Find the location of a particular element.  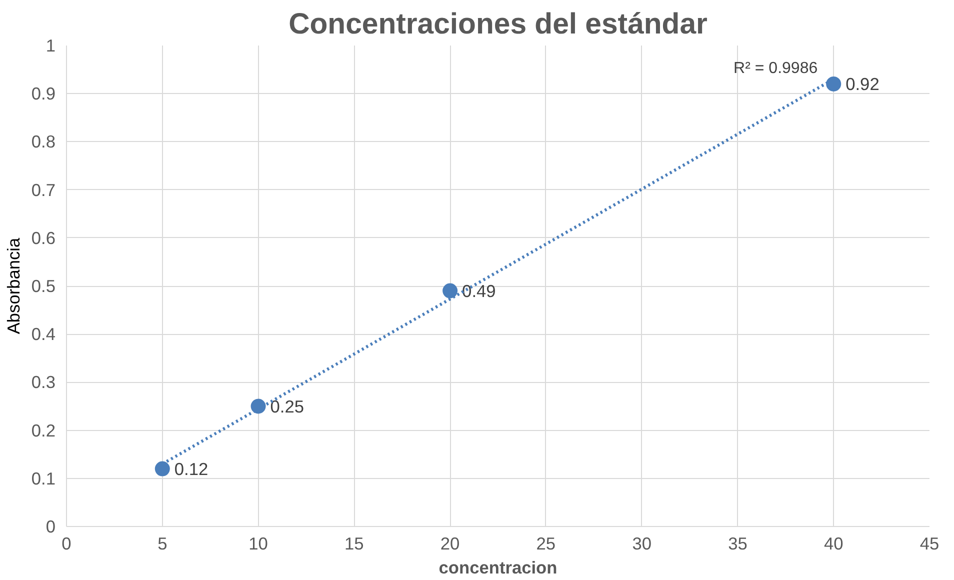

x-tick-label: 45 is located at coordinates (930, 544).